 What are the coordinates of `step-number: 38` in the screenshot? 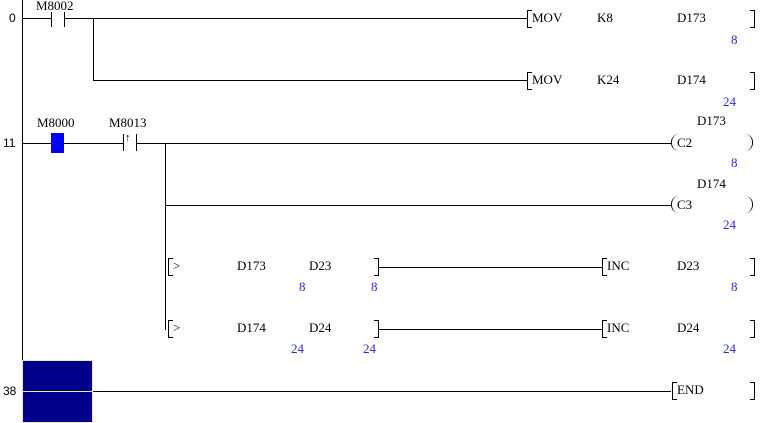 It's located at (10, 391).